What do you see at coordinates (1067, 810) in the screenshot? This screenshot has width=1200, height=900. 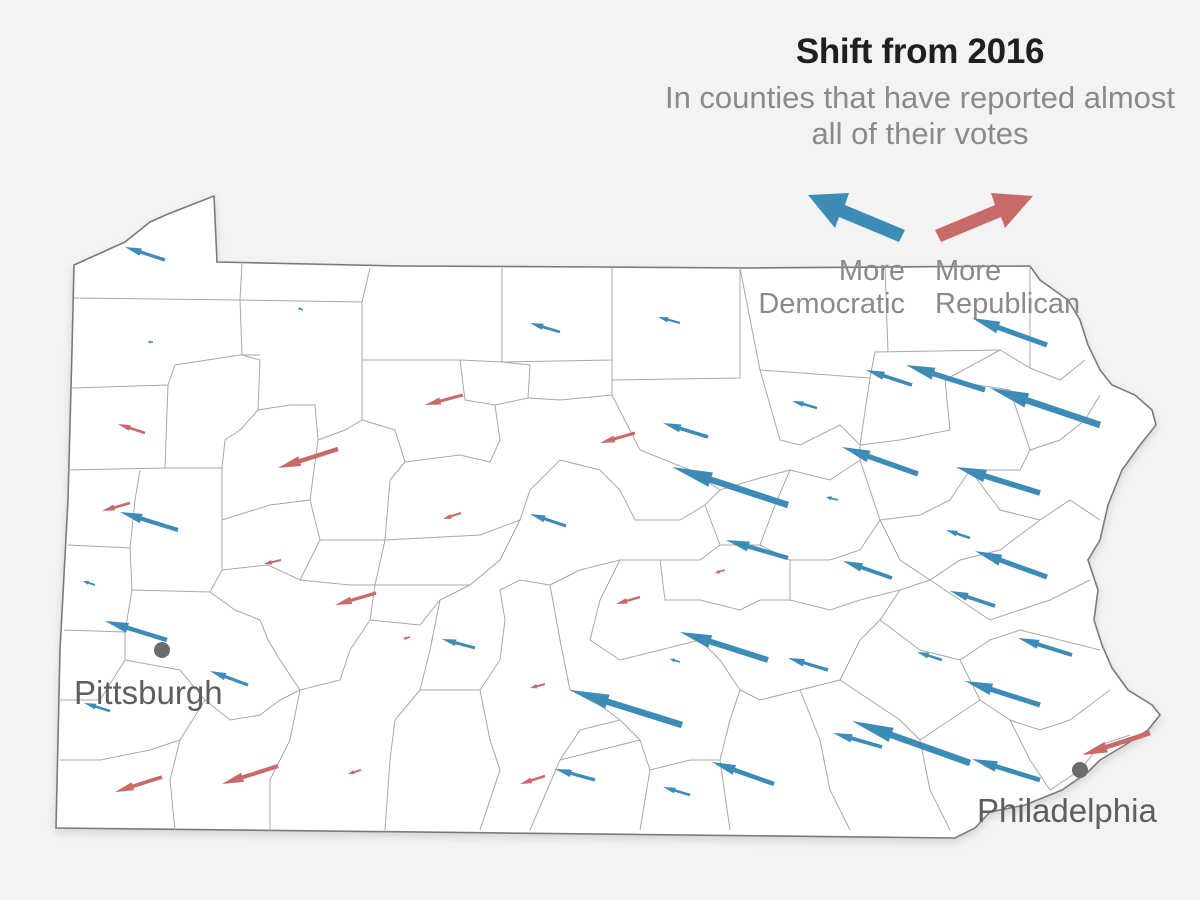 I see `philadelphia-label: Philadelphia` at bounding box center [1067, 810].